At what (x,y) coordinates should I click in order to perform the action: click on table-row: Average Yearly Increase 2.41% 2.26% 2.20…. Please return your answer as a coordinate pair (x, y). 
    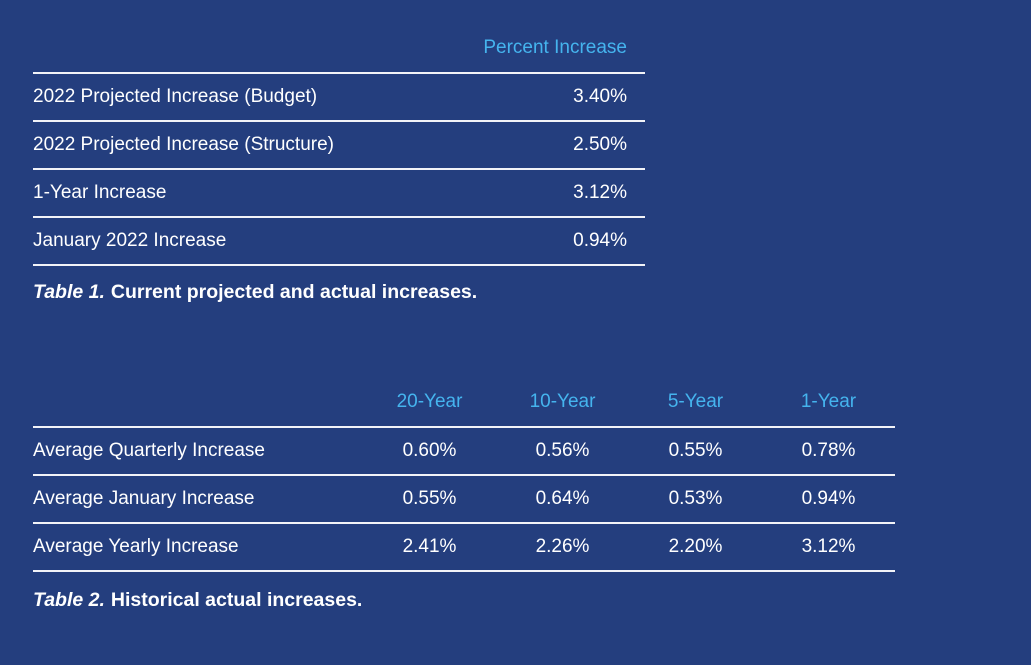
    Looking at the image, I should click on (464, 547).